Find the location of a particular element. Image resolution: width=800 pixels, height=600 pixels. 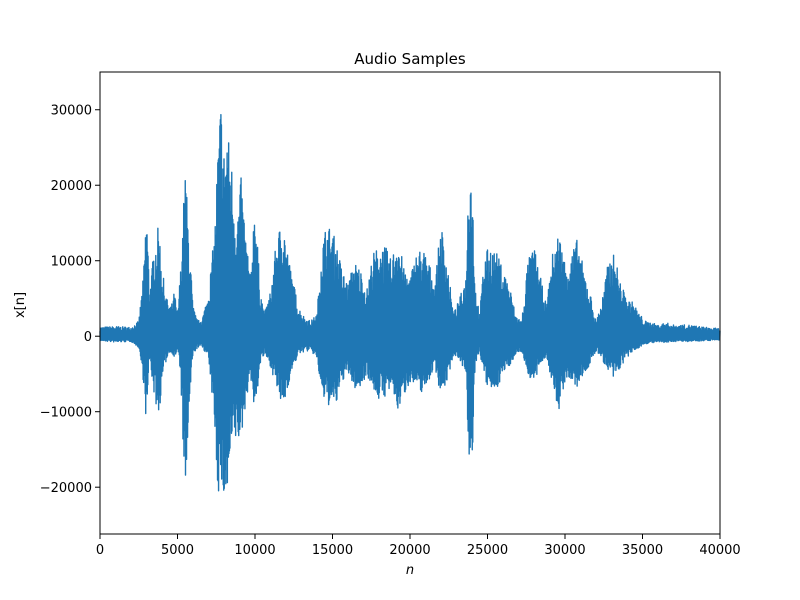

y-axis: −20000 −10000 0 10000 20000 30000 is located at coordinates (70, 300).